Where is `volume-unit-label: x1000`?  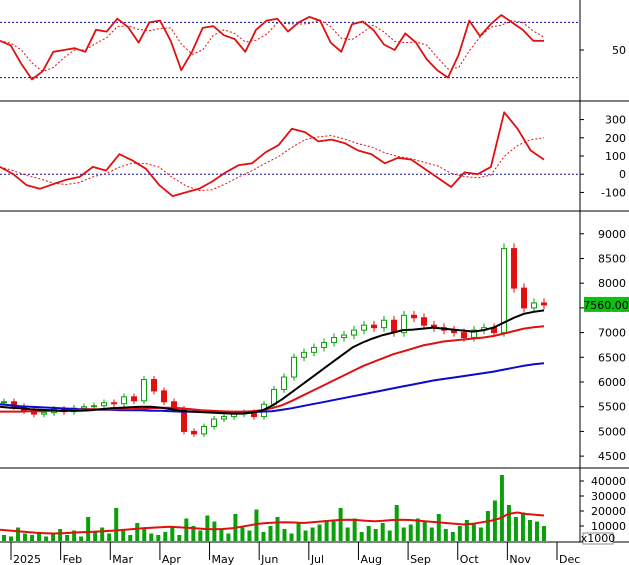
volume-unit-label: x1000 is located at coordinates (598, 538).